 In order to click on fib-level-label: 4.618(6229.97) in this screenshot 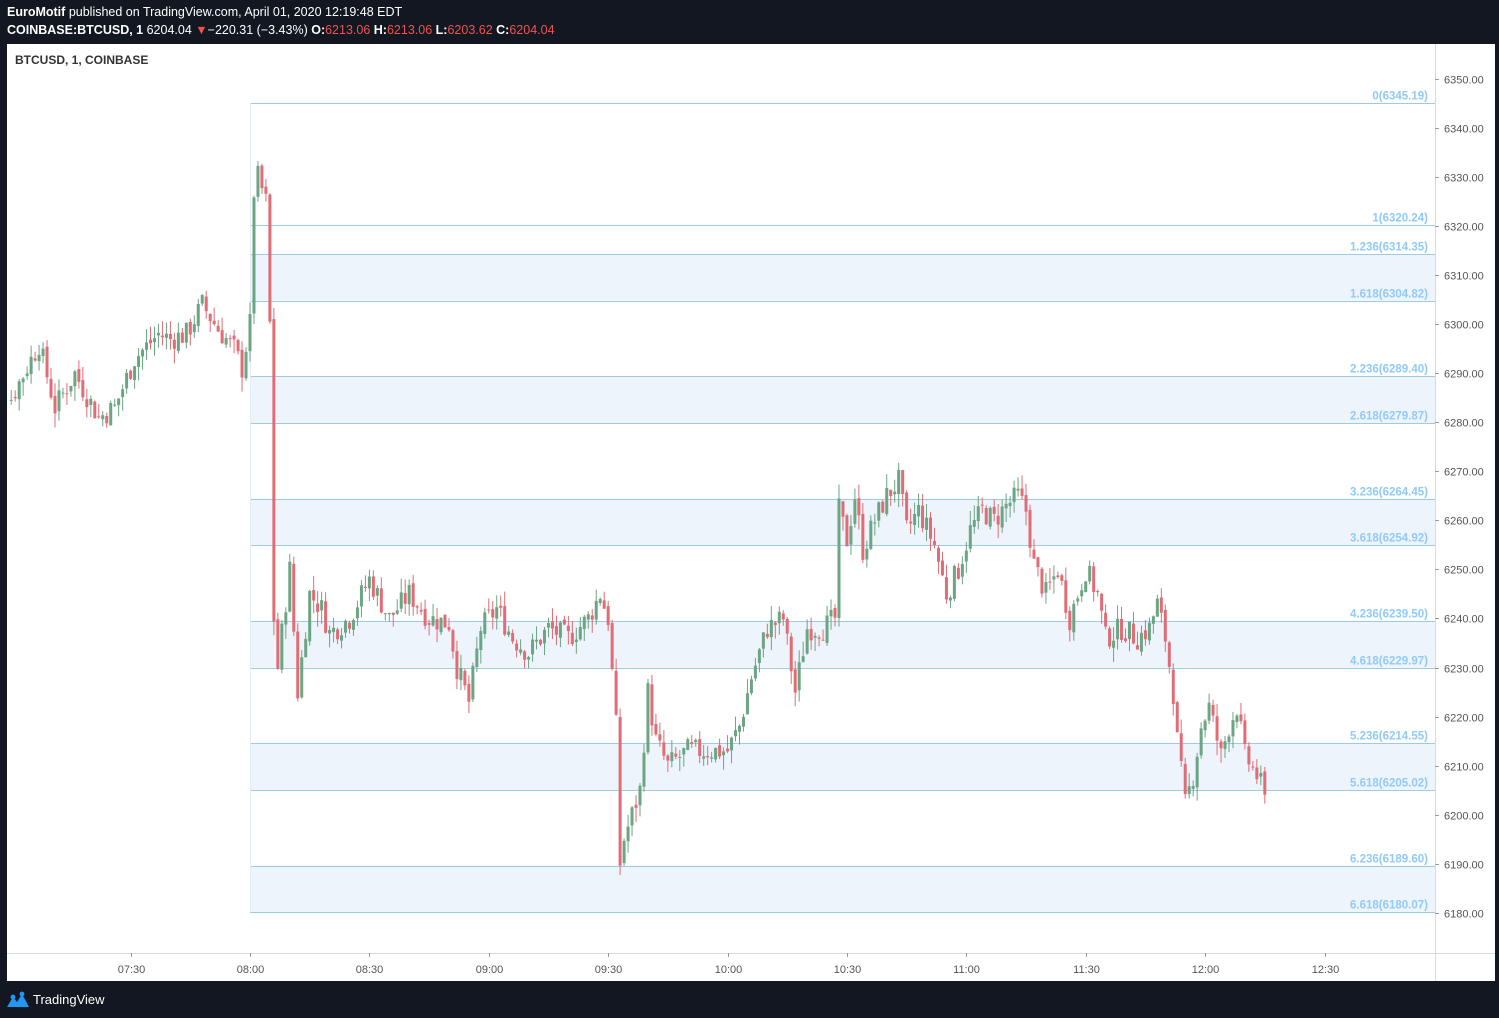, I will do `click(1389, 662)`.